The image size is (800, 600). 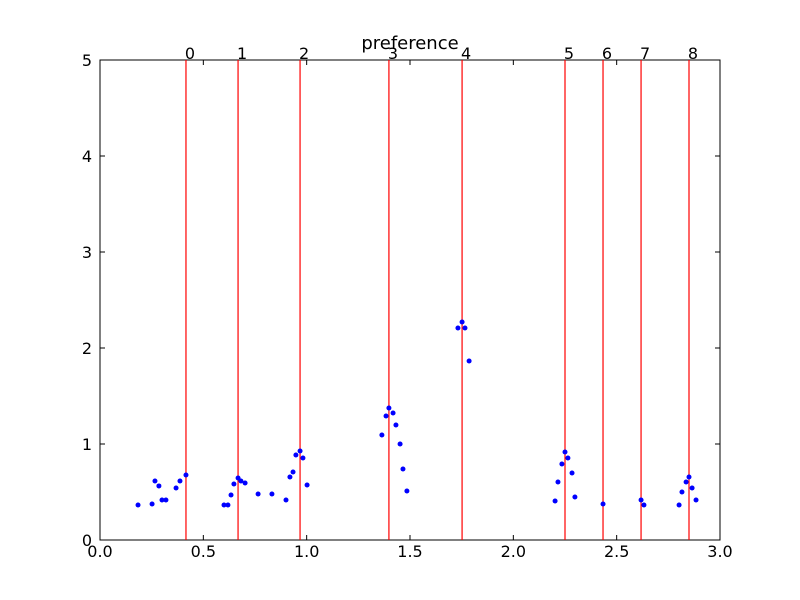 What do you see at coordinates (306, 551) in the screenshot?
I see `x-tick-label: 1.0` at bounding box center [306, 551].